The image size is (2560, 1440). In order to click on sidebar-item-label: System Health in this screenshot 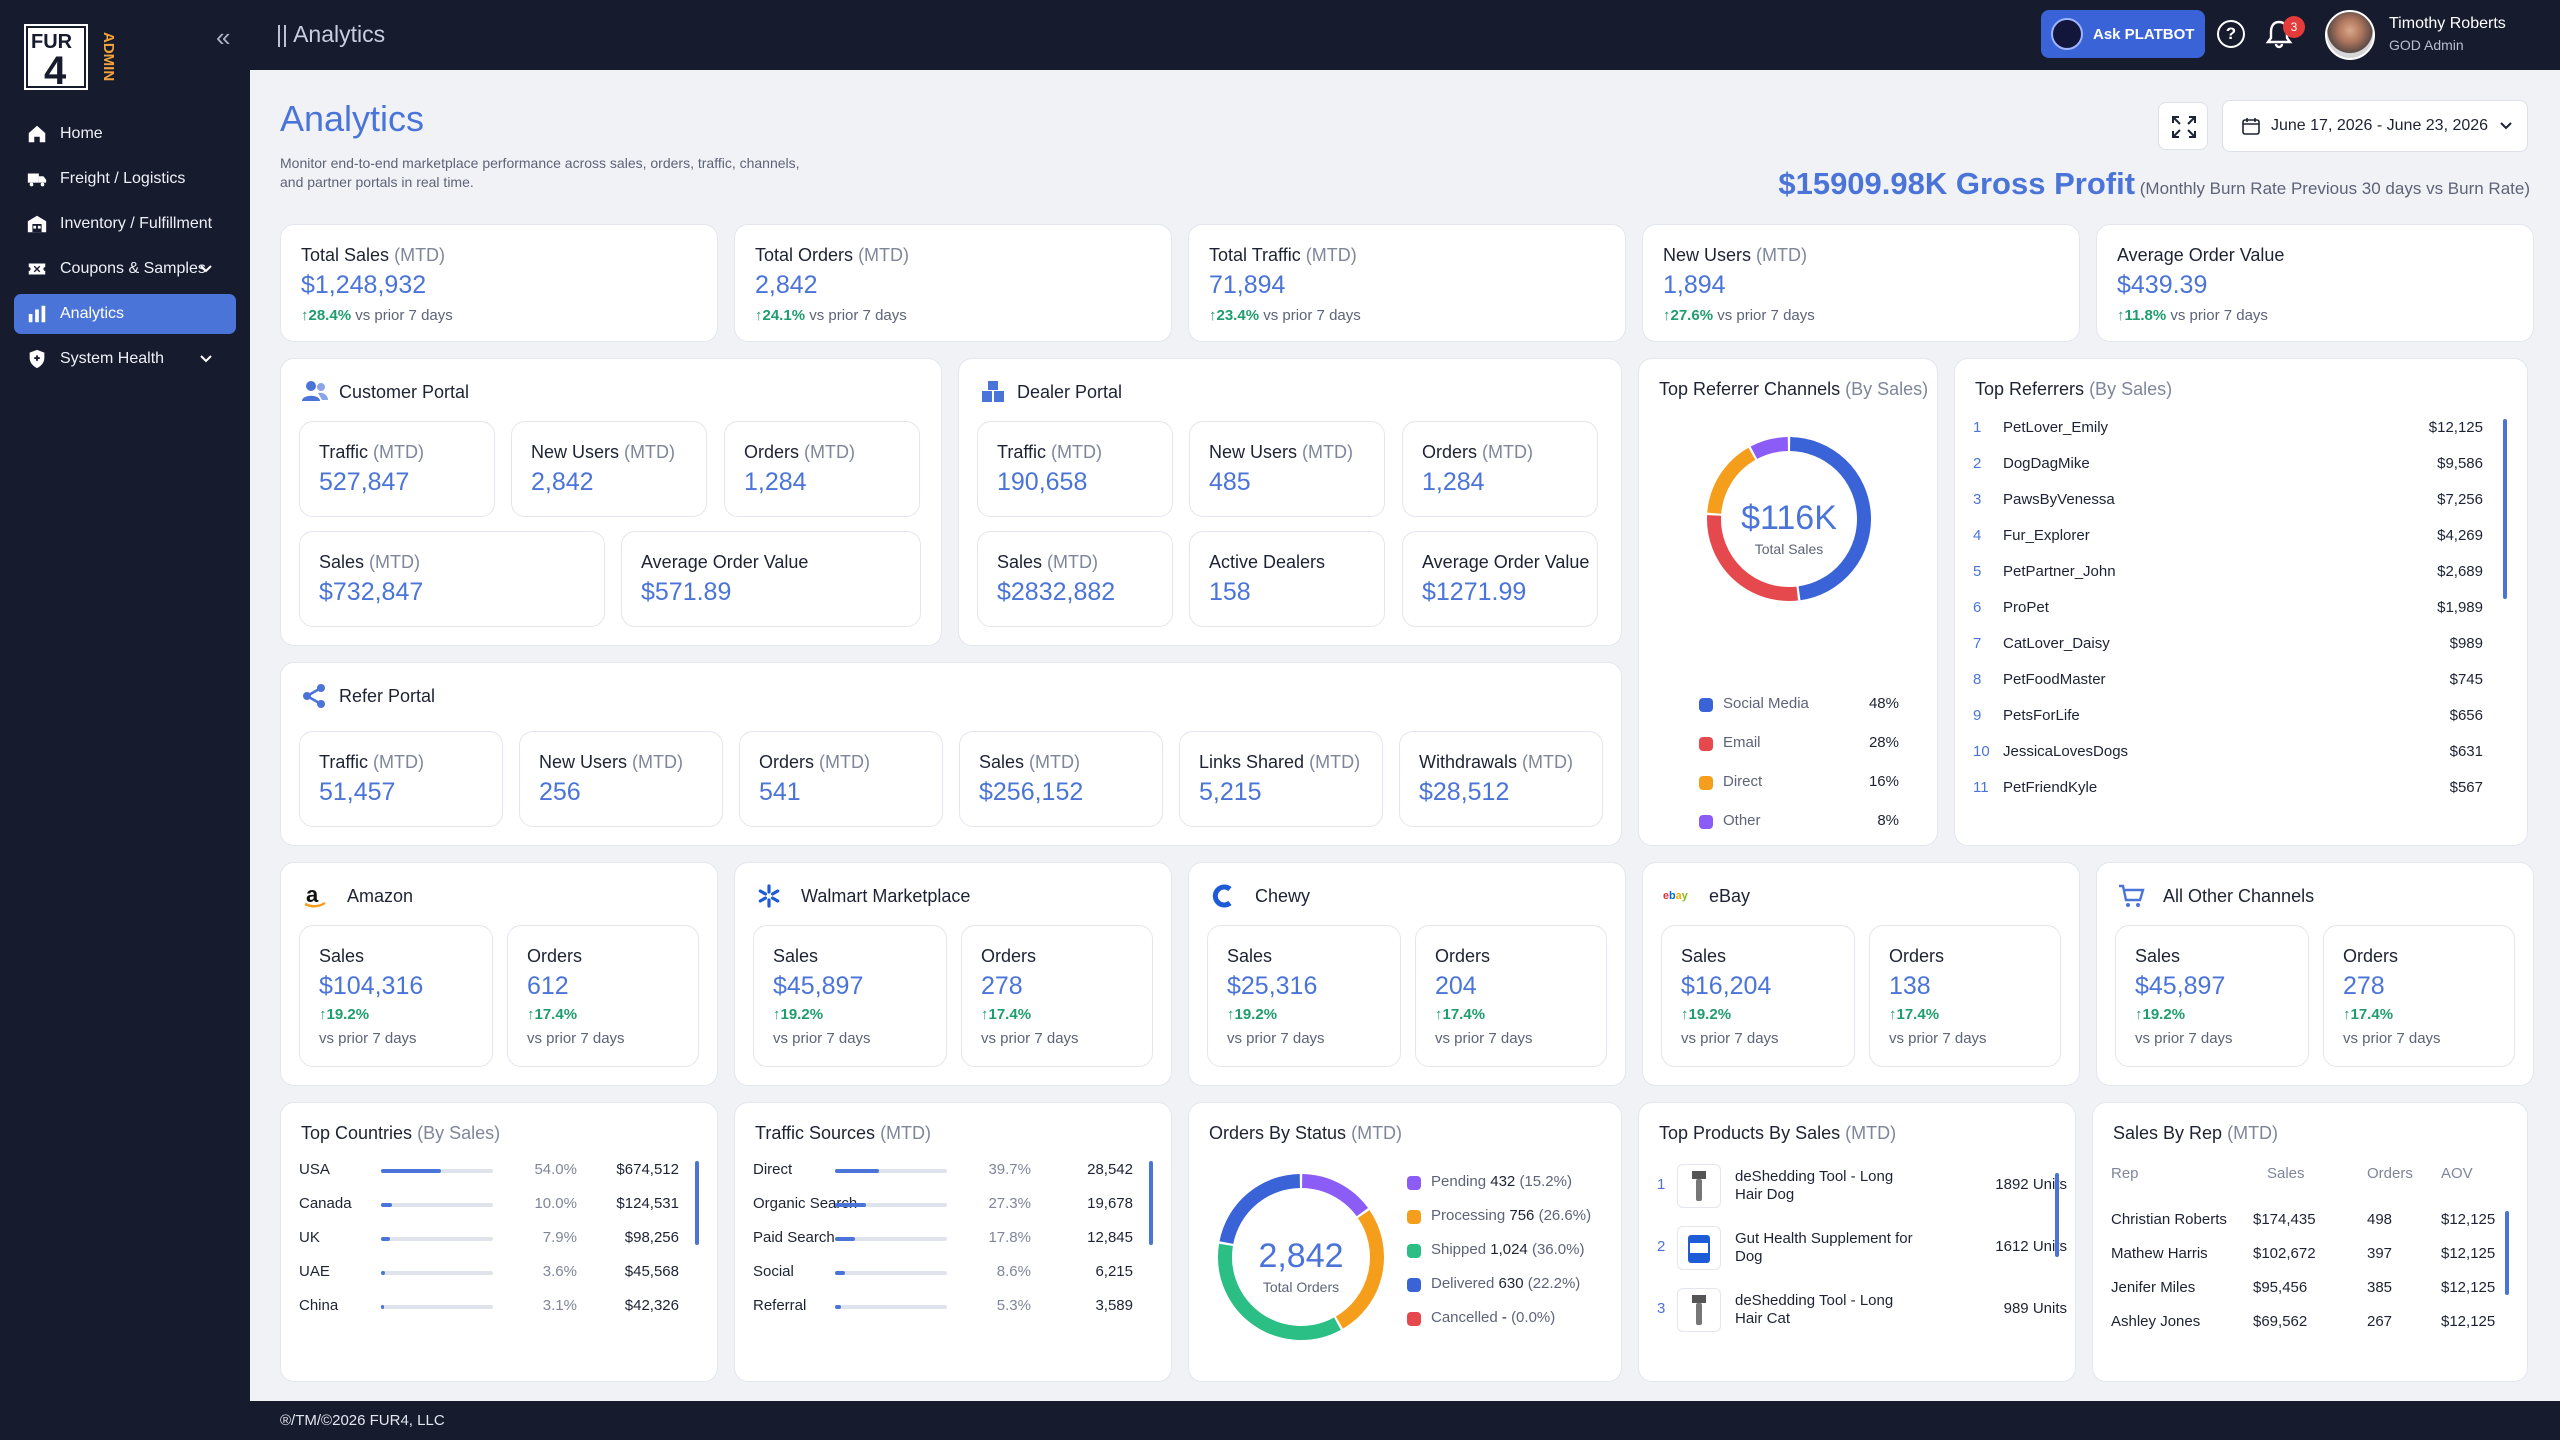, I will do `click(112, 358)`.